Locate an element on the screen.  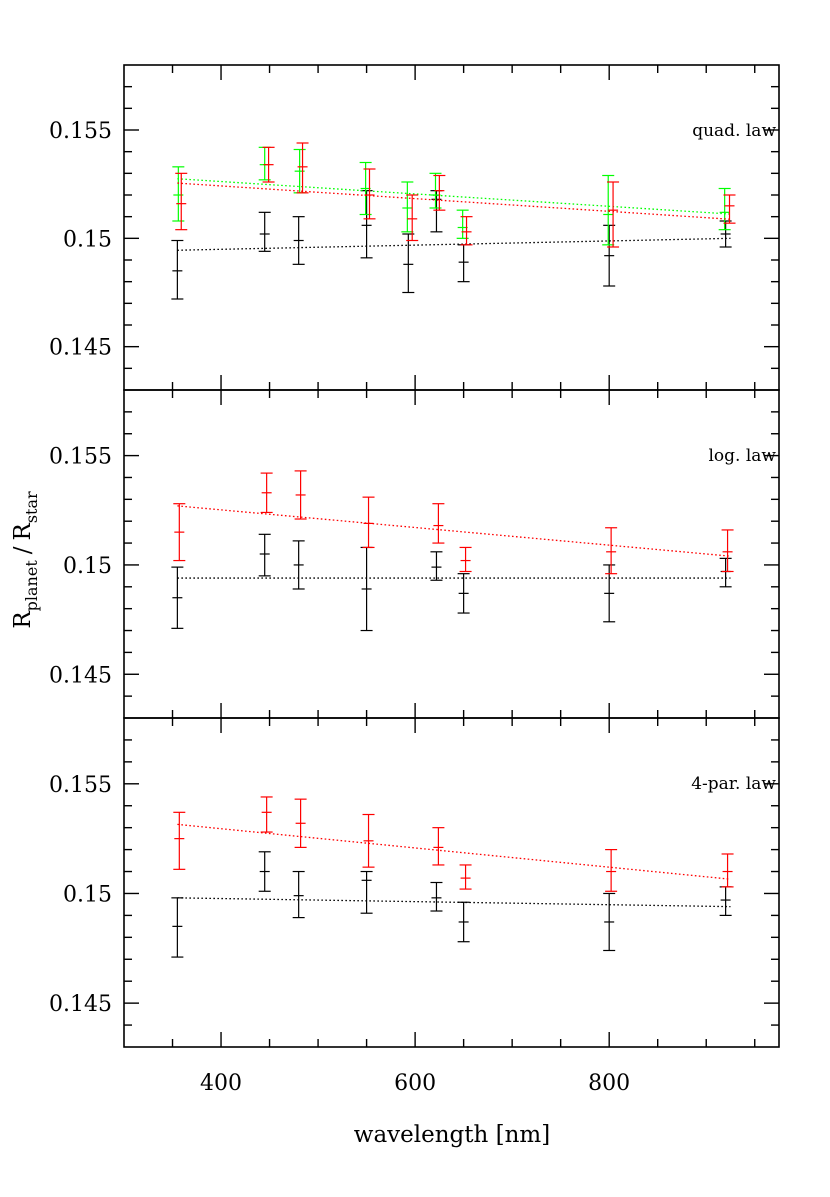
x-axis-label: wavelength [nm] is located at coordinates (452, 1135).